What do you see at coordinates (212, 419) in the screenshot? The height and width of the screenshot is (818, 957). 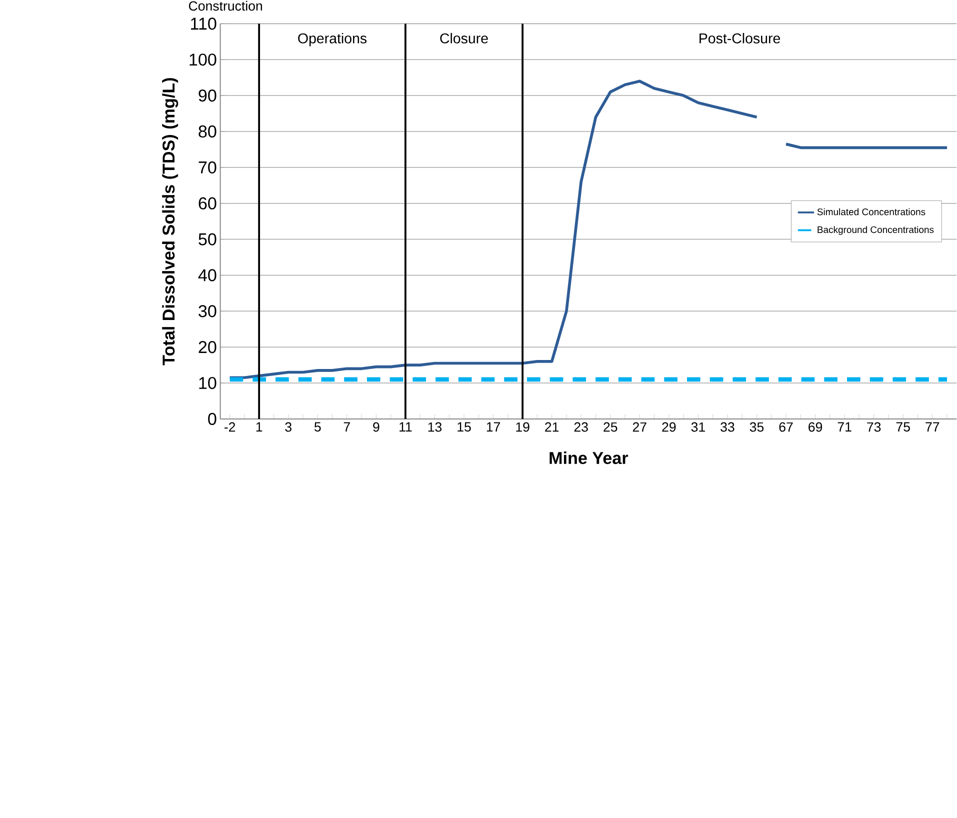 I see `y-tick-label: 0` at bounding box center [212, 419].